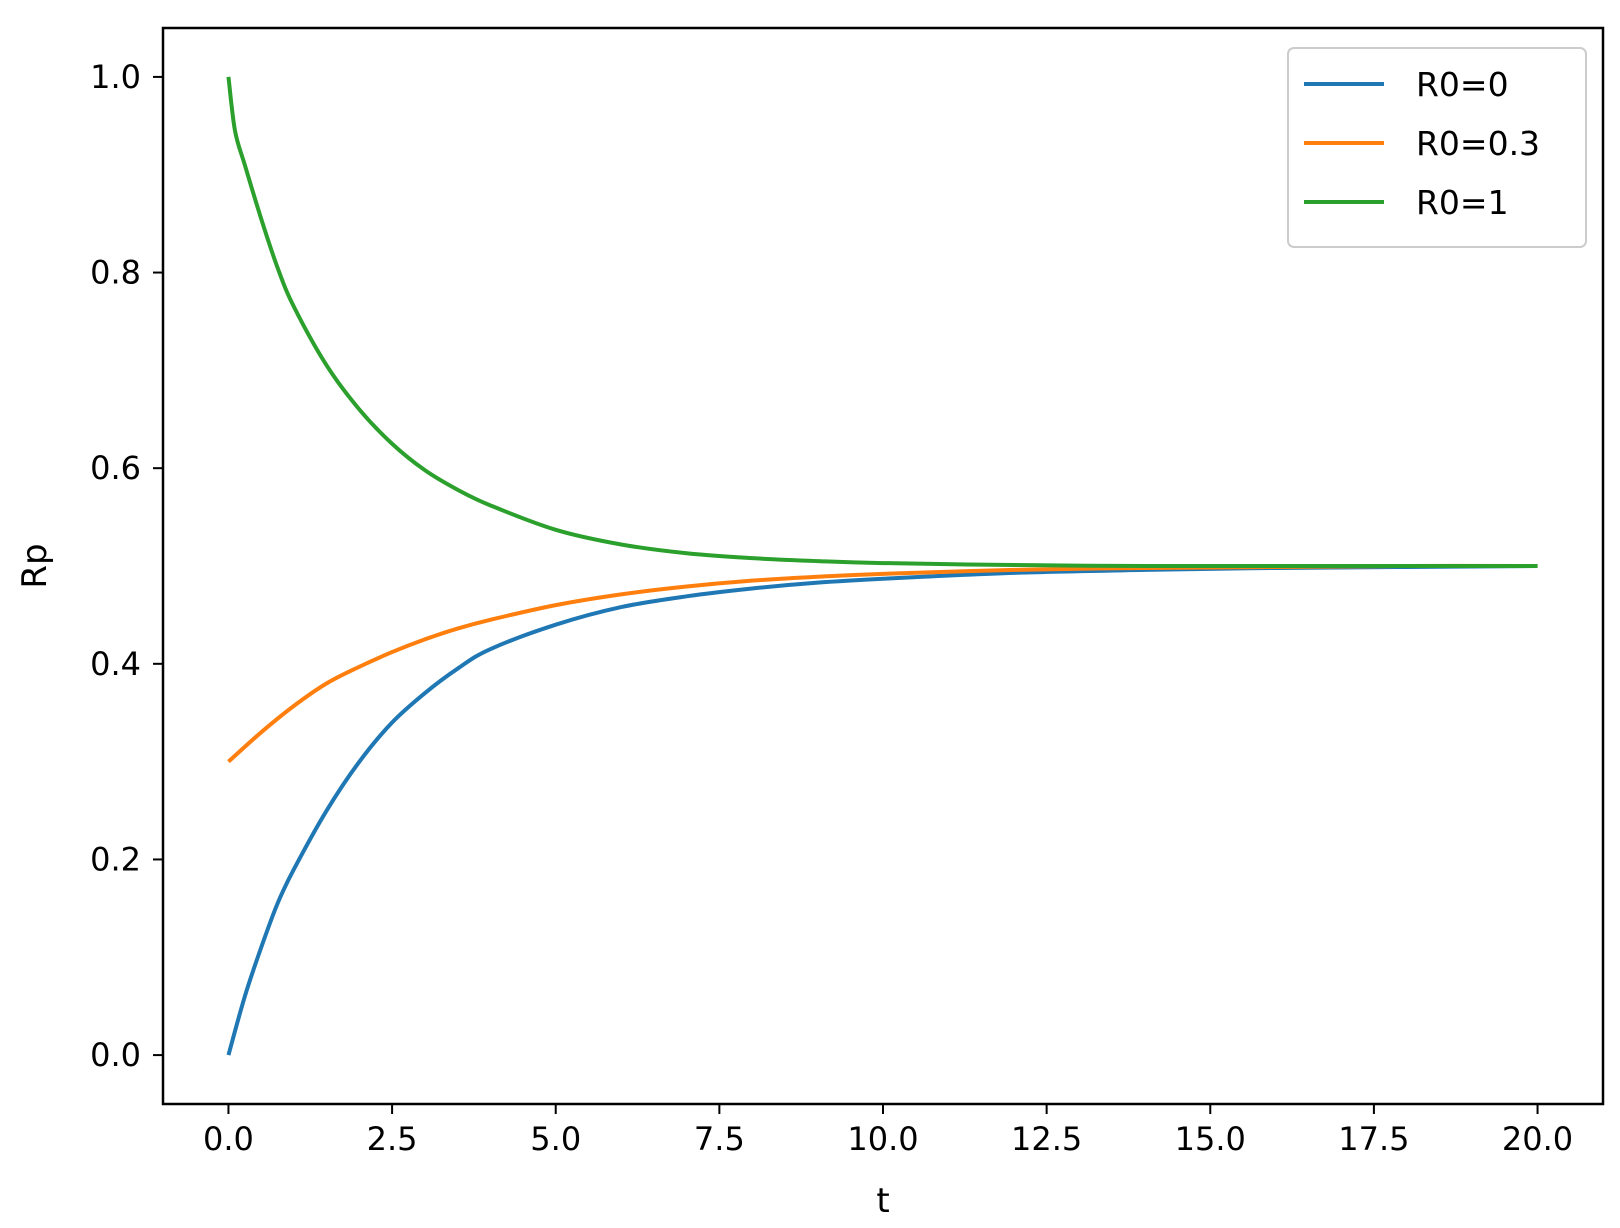 The image size is (1620, 1228). Describe the element at coordinates (126, 566) in the screenshot. I see `y-axis: 0.0 0.2 0.4 0.6 0.8 1.0` at that location.